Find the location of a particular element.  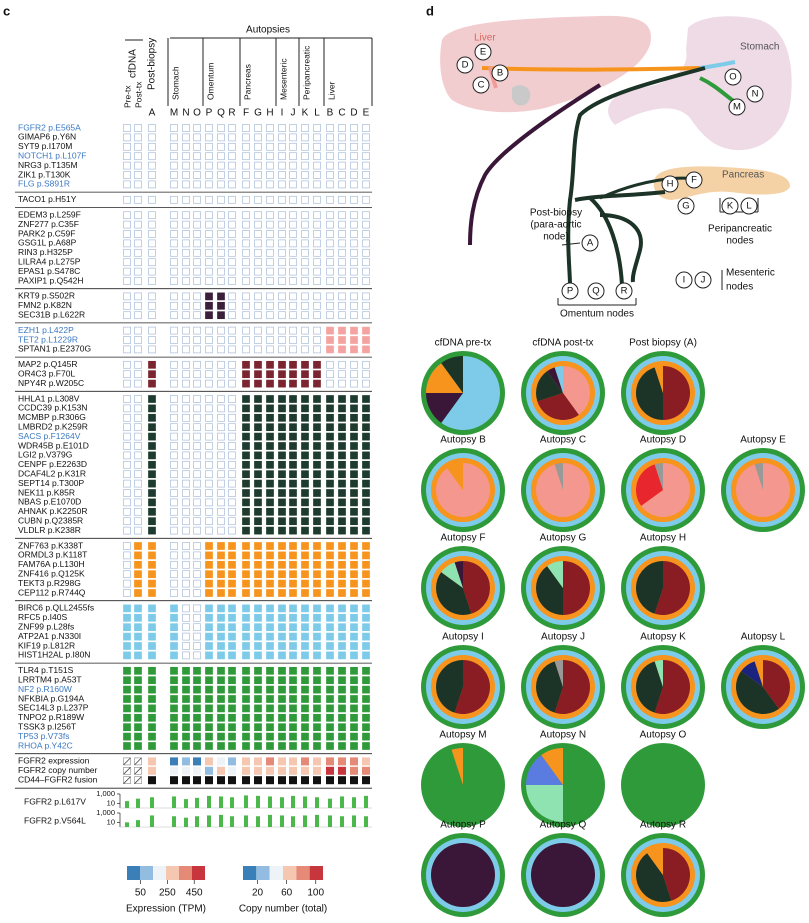

legend-tick-label: 50 is located at coordinates (141, 893).